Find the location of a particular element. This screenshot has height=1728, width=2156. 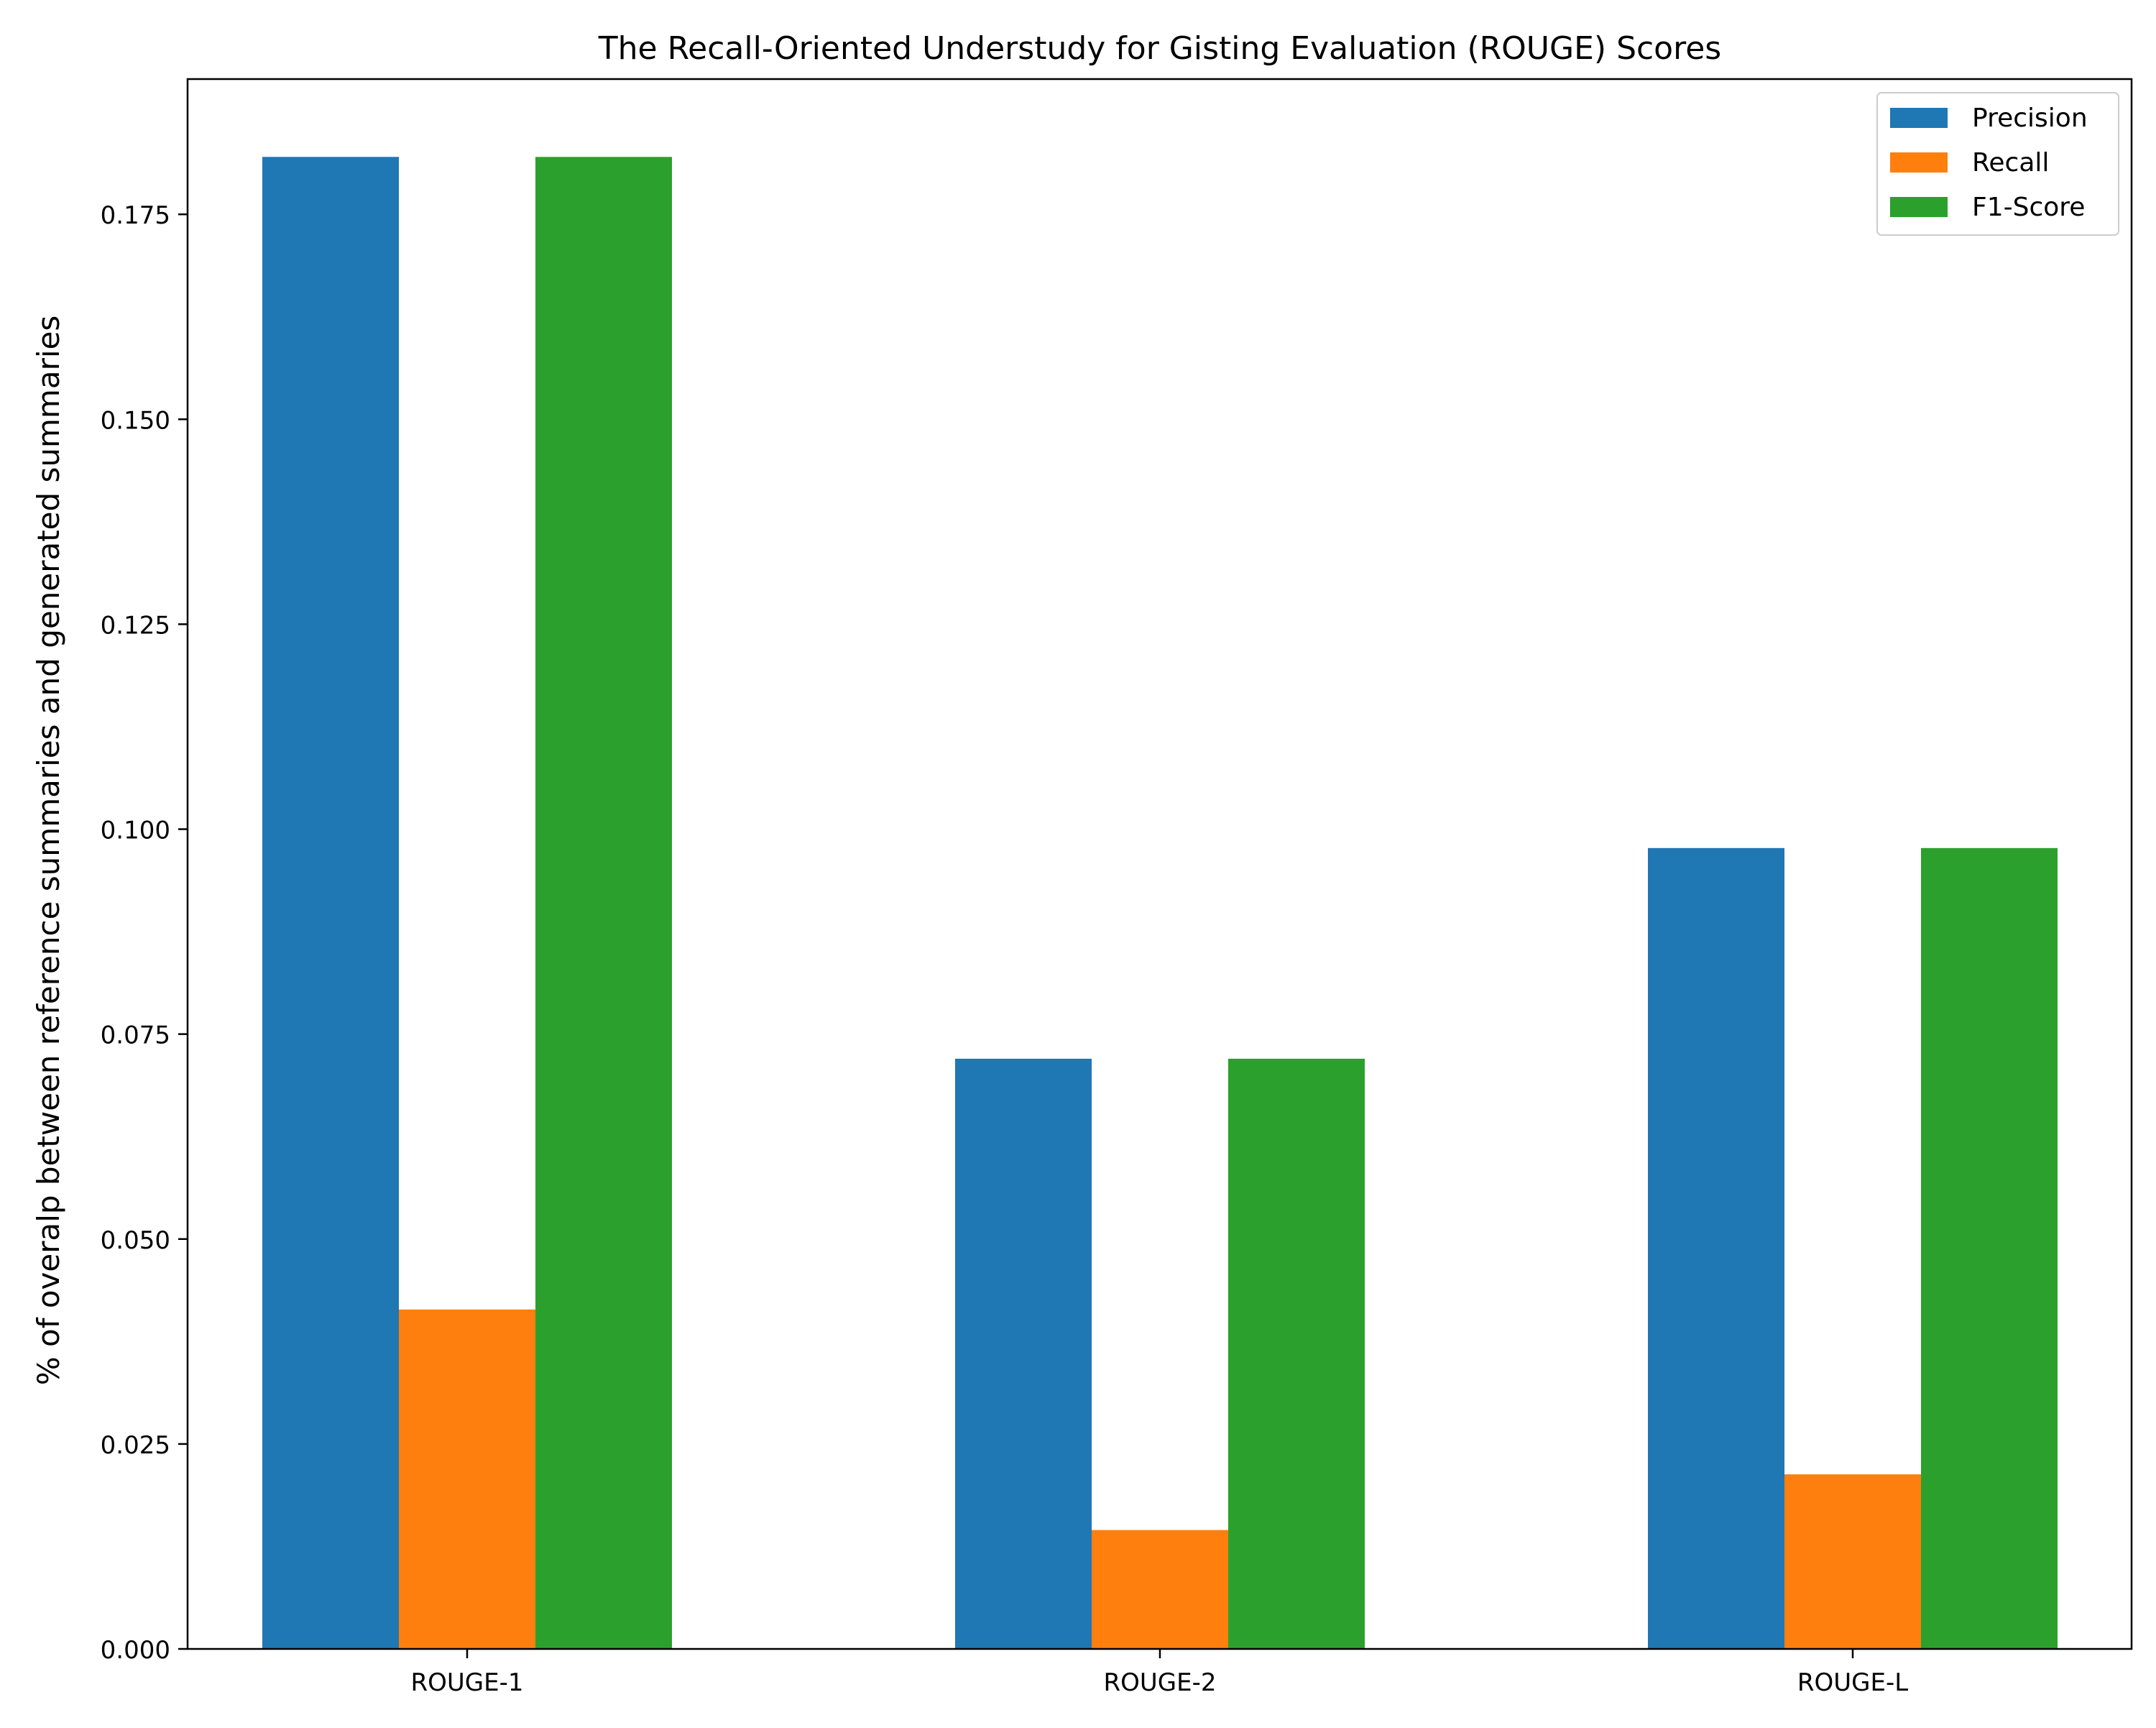

y-tick-label: 0.175 is located at coordinates (135, 215).